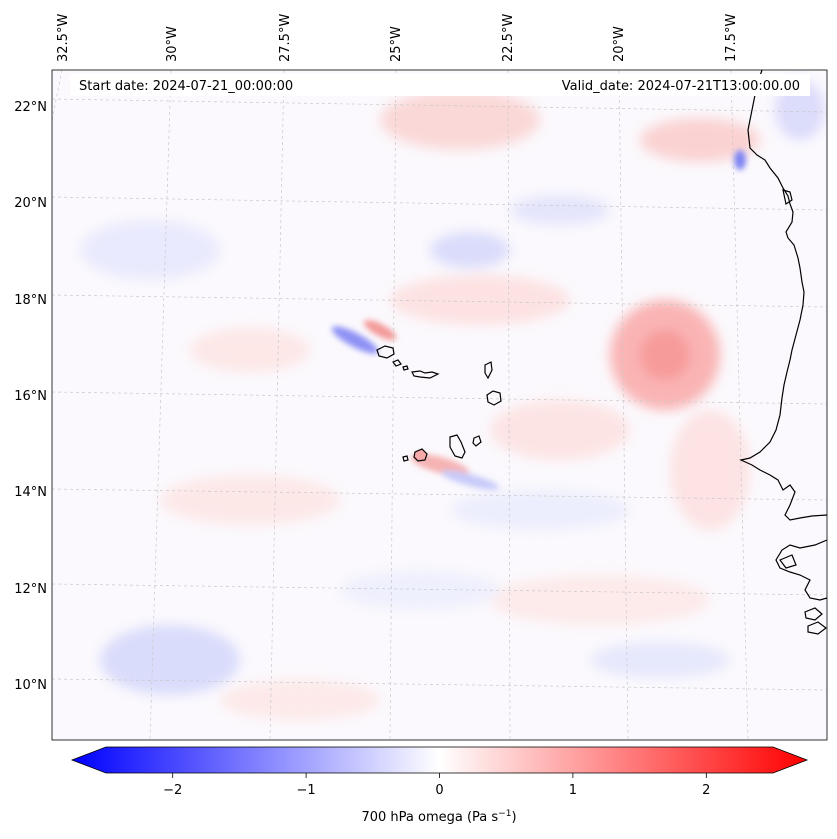  I want to click on island-brava, so click(405, 458).